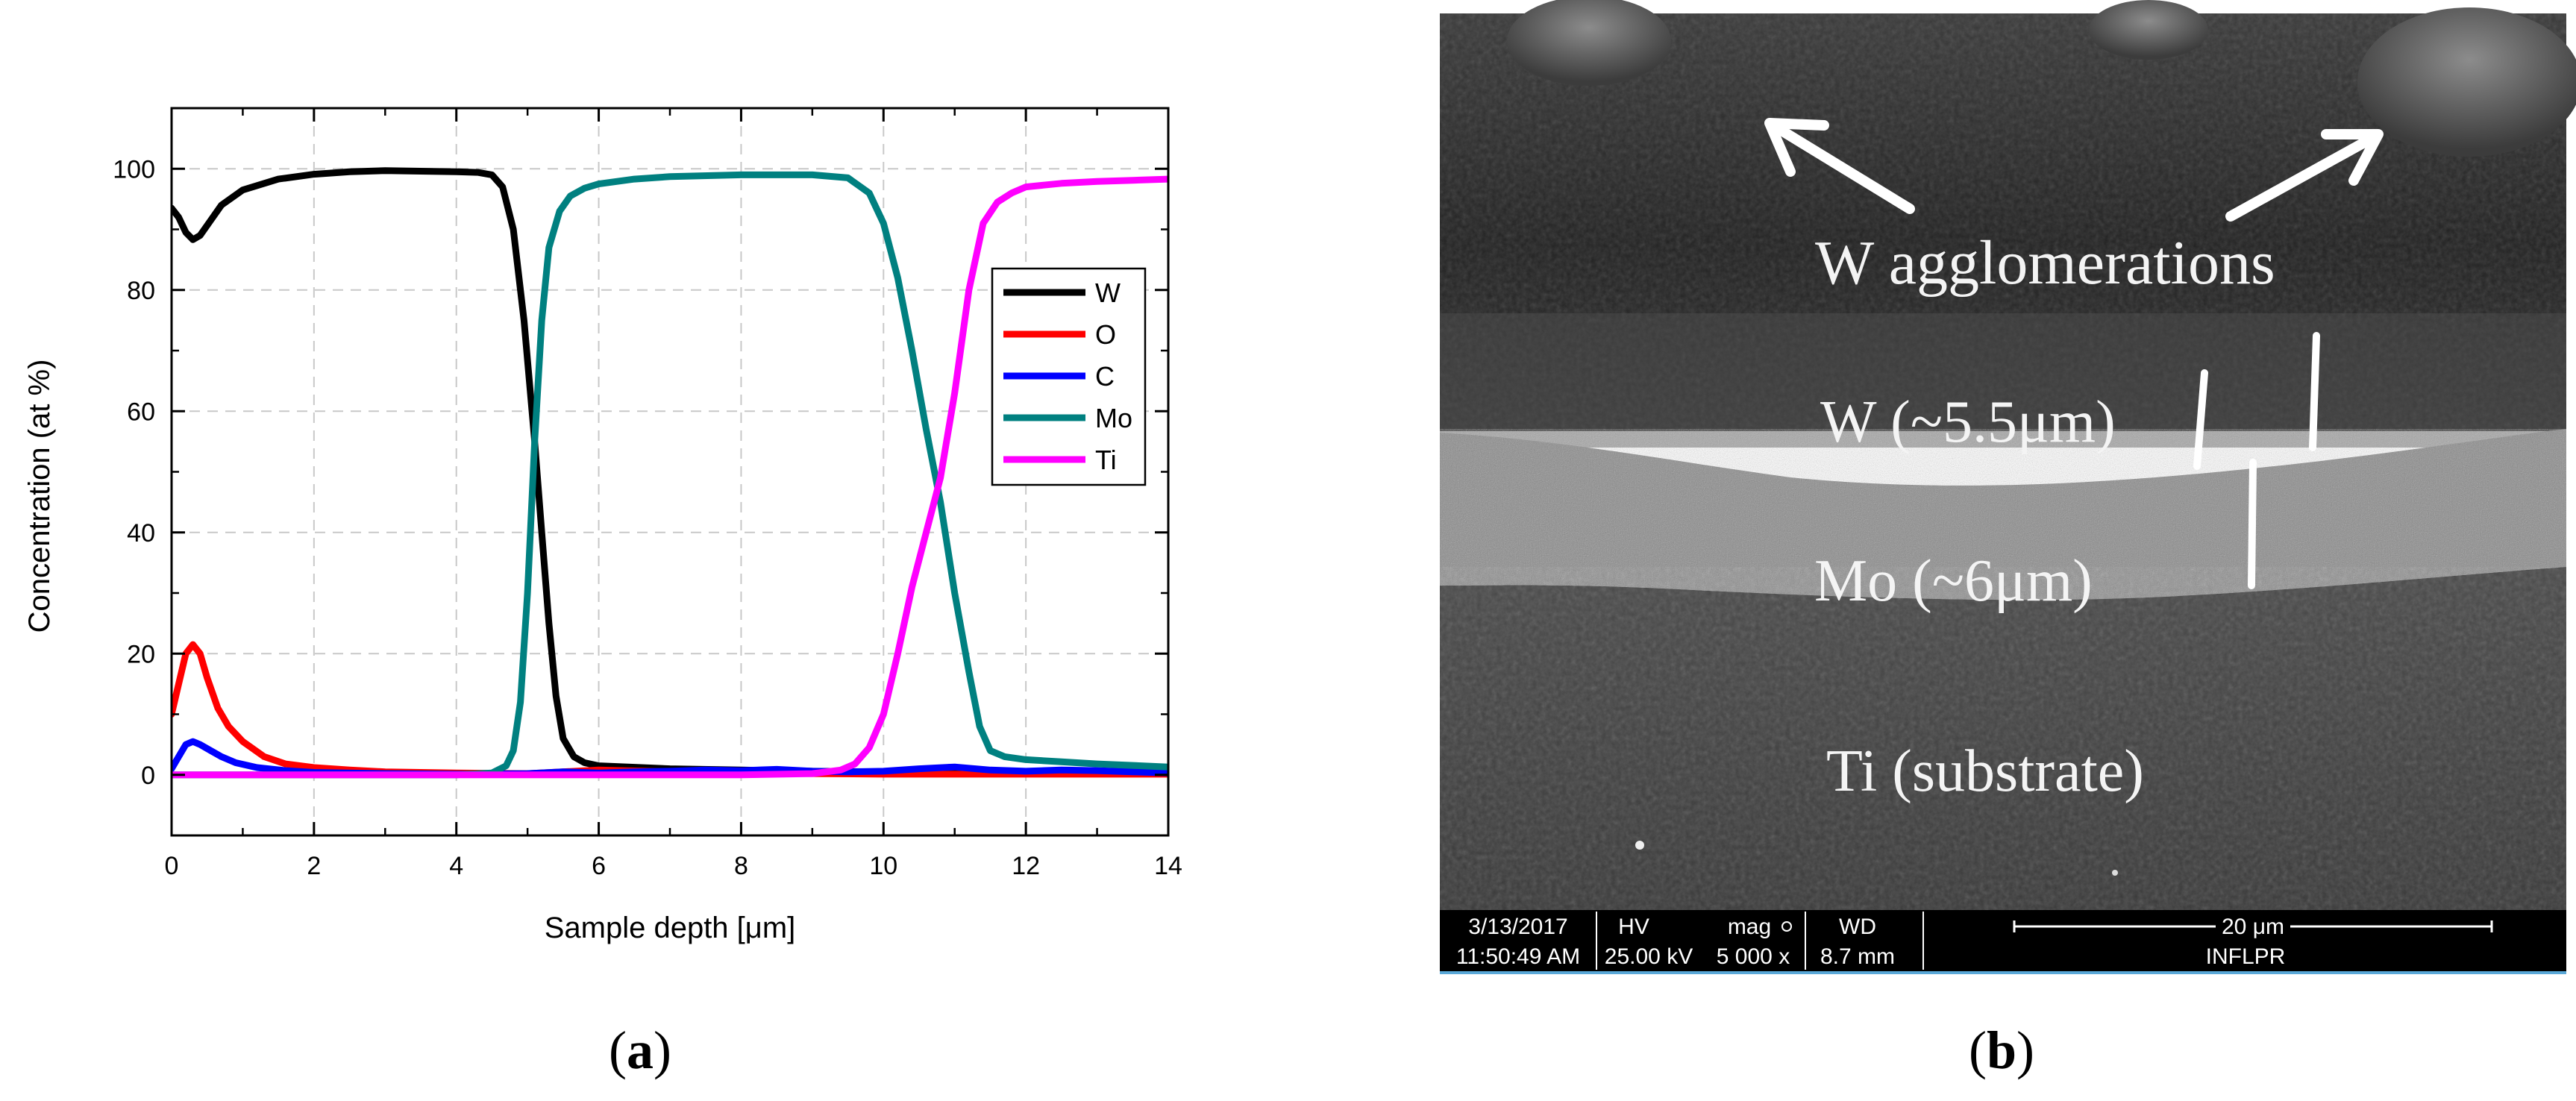  I want to click on x-tick-label: 2, so click(314, 866).